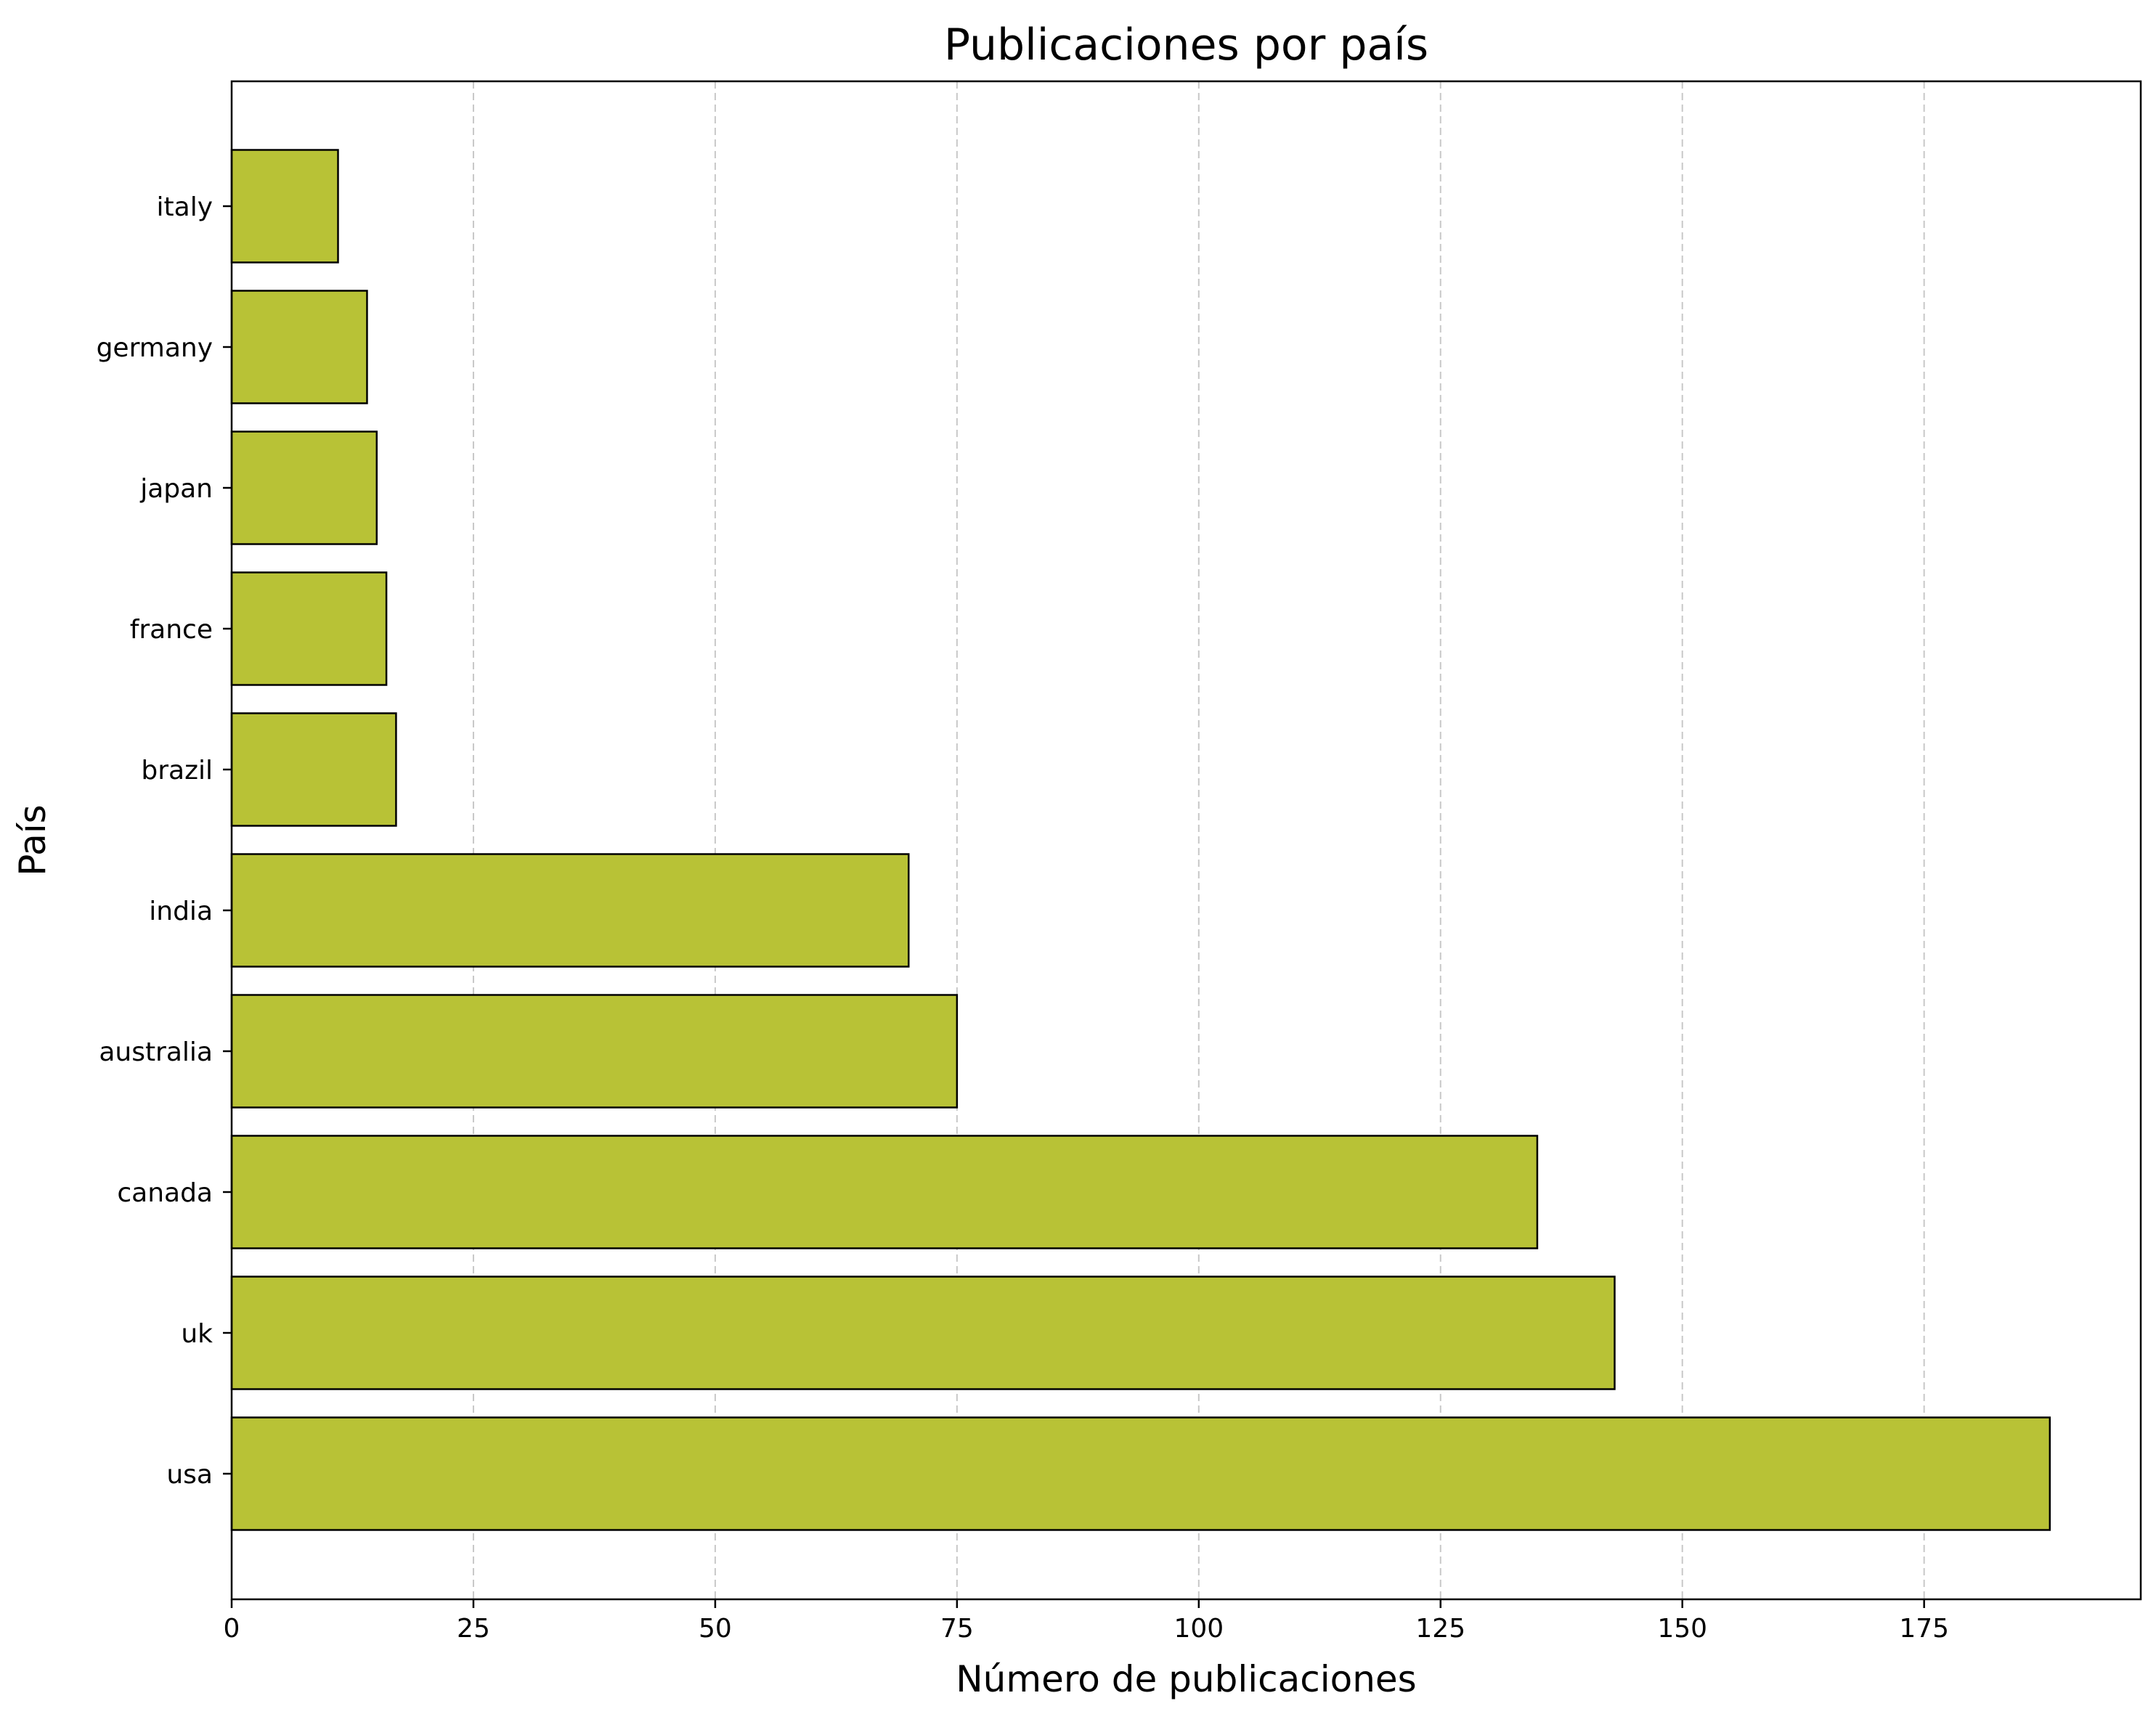  I want to click on bar-japan, so click(304, 487).